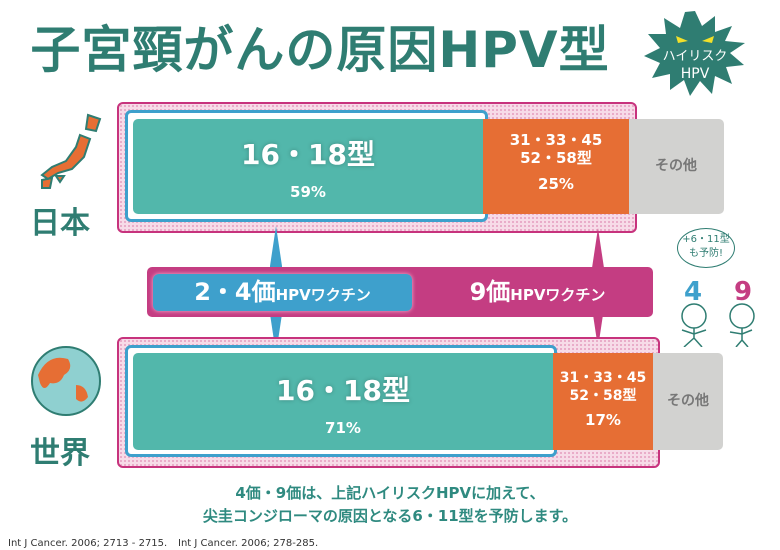  What do you see at coordinates (282, 292) in the screenshot?
I see `24valent-vaccine-label: 2・4価HPVワクチン` at bounding box center [282, 292].